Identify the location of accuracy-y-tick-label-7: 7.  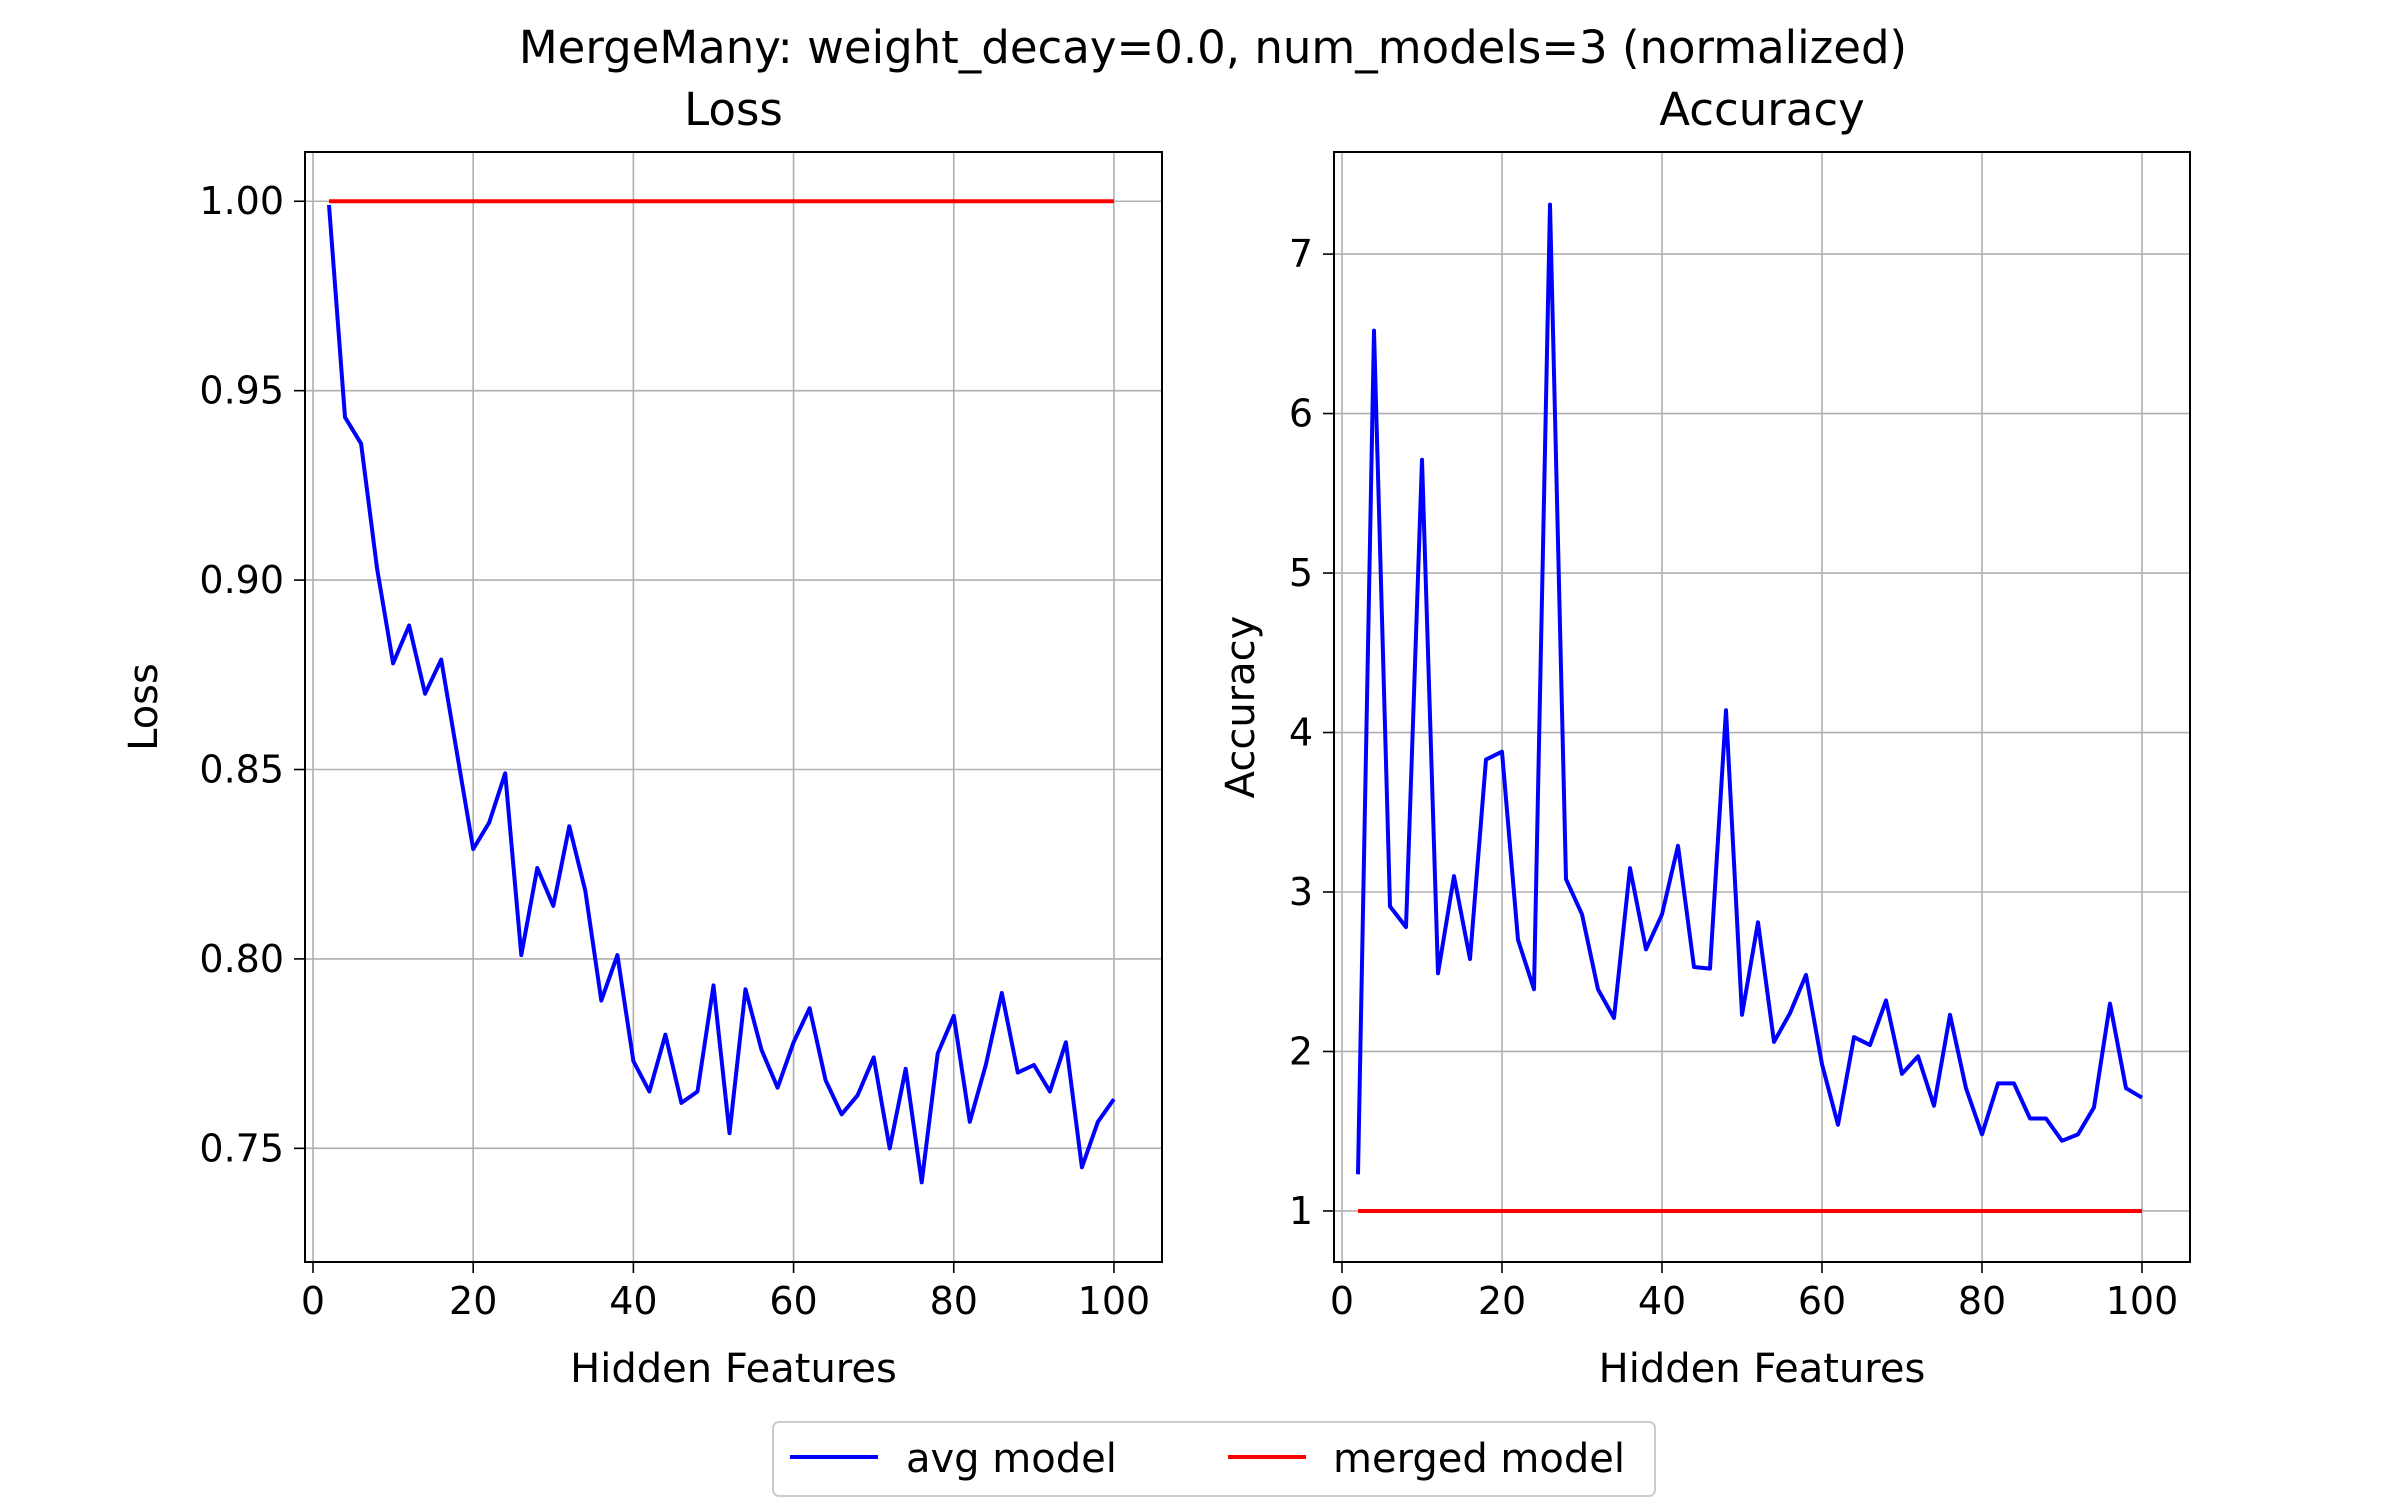
(1301, 254).